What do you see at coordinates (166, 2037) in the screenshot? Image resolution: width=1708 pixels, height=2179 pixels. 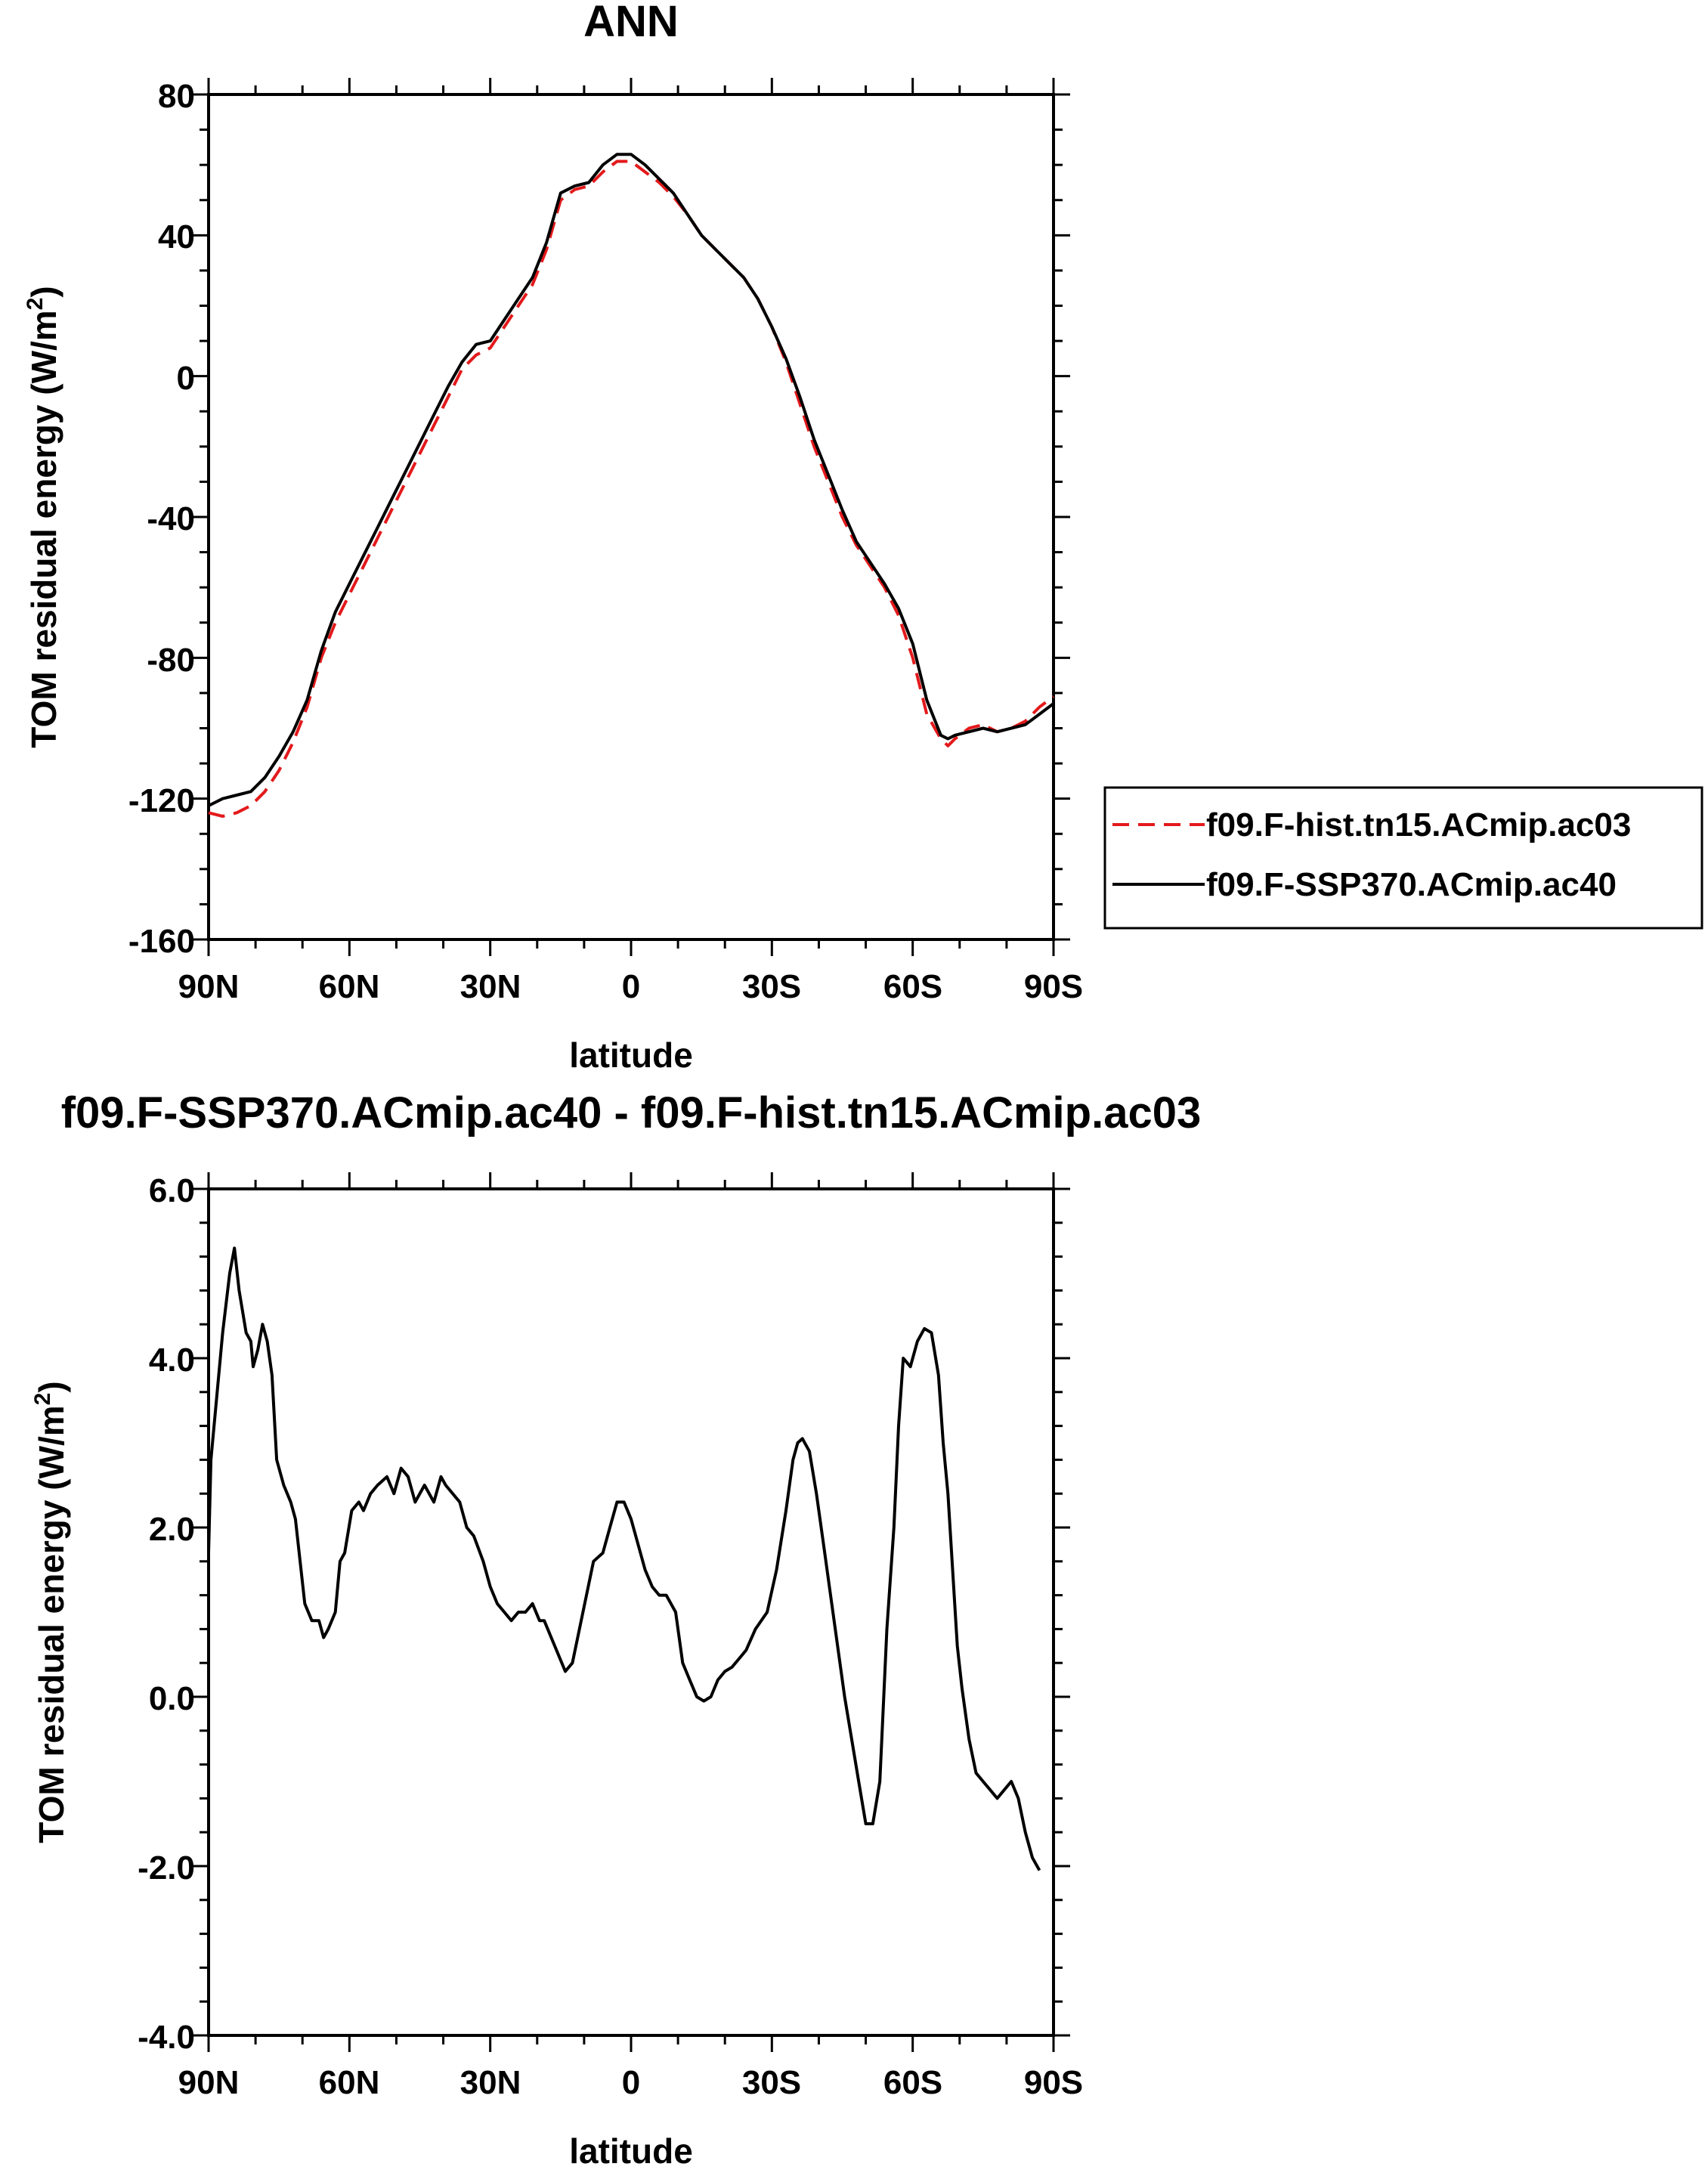 I see `bottom-y-tick-label: -4.0` at bounding box center [166, 2037].